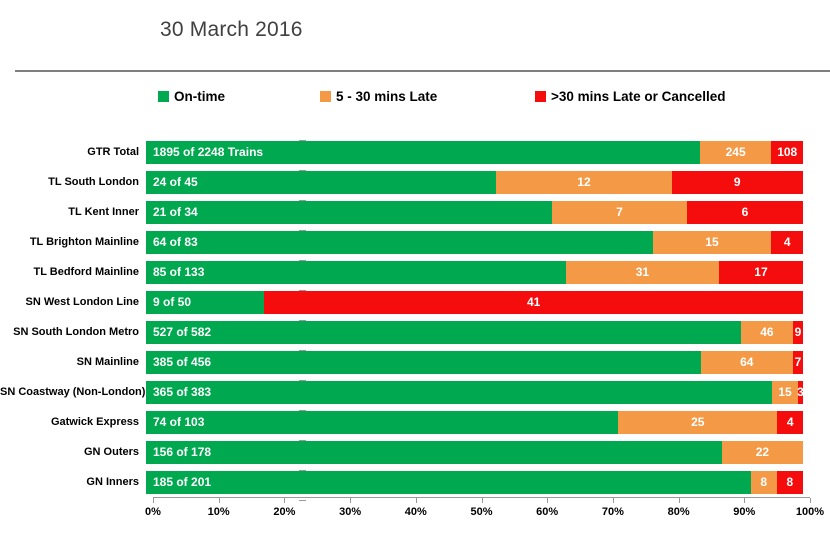  Describe the element at coordinates (175, 212) in the screenshot. I see `segment-value-label: 21 of 34` at that location.